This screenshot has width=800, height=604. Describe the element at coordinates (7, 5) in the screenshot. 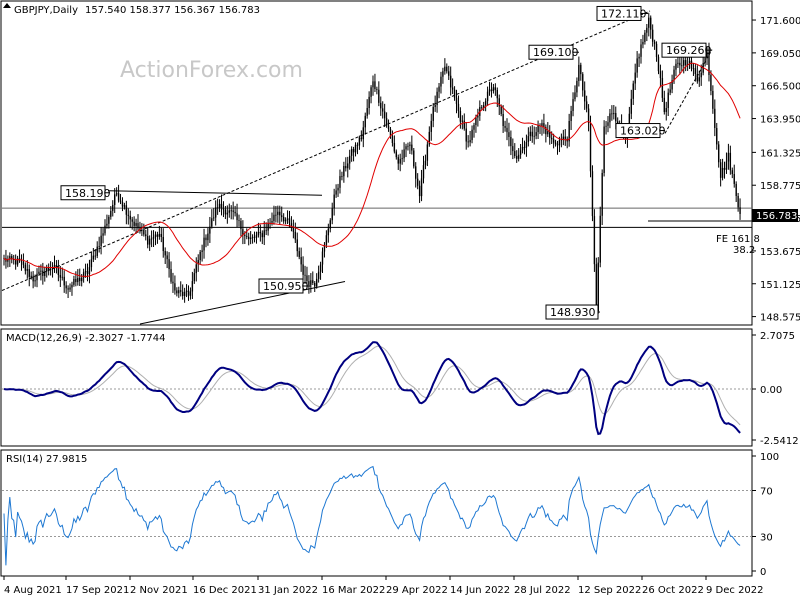

I see `header-triangle-icon` at that location.